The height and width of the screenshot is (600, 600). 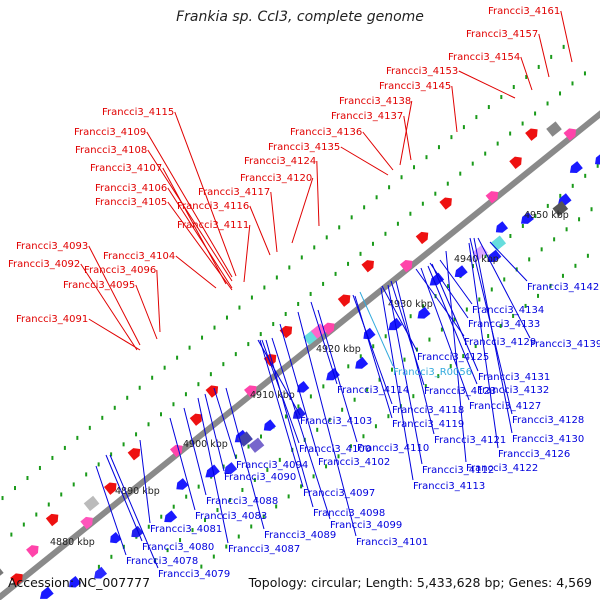 What do you see at coordinates (373, 390) in the screenshot?
I see `reverse-gene-label: Francci3_4114` at bounding box center [373, 390].